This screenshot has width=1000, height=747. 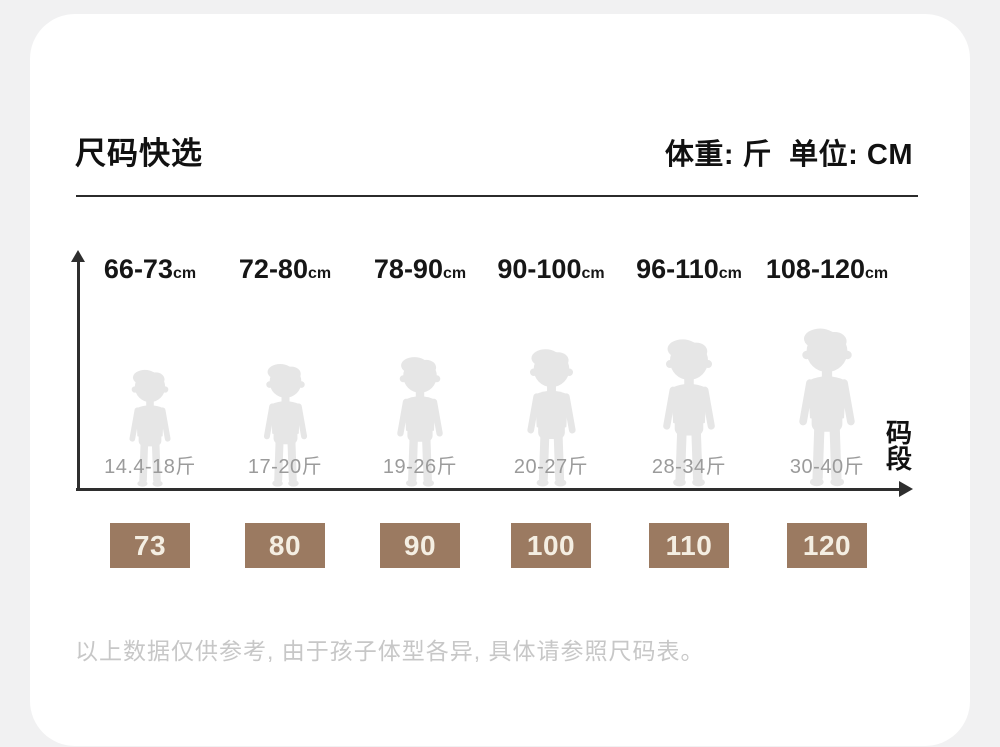 What do you see at coordinates (408, 269) in the screenshot?
I see `height-range-value: 78-90` at bounding box center [408, 269].